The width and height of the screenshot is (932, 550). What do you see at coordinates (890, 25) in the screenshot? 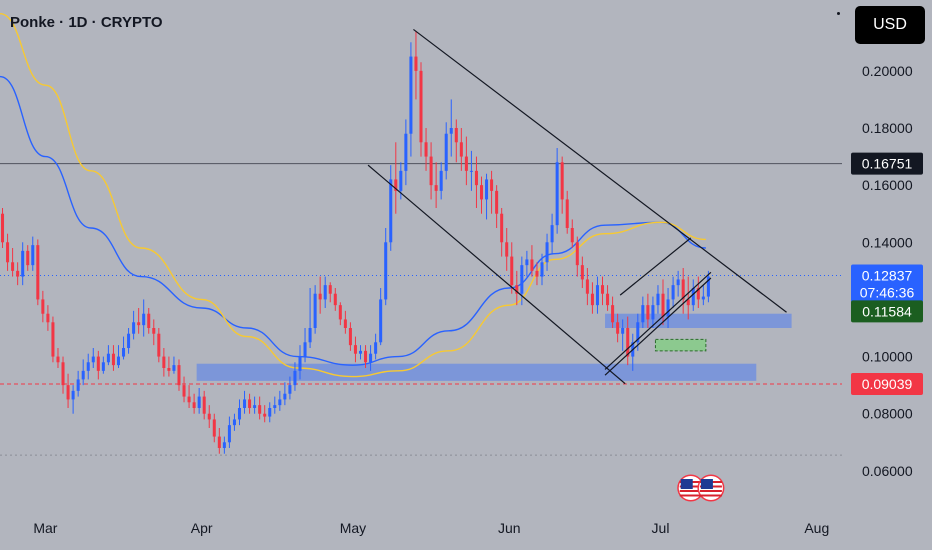
I see `currency-button: USD` at bounding box center [890, 25].